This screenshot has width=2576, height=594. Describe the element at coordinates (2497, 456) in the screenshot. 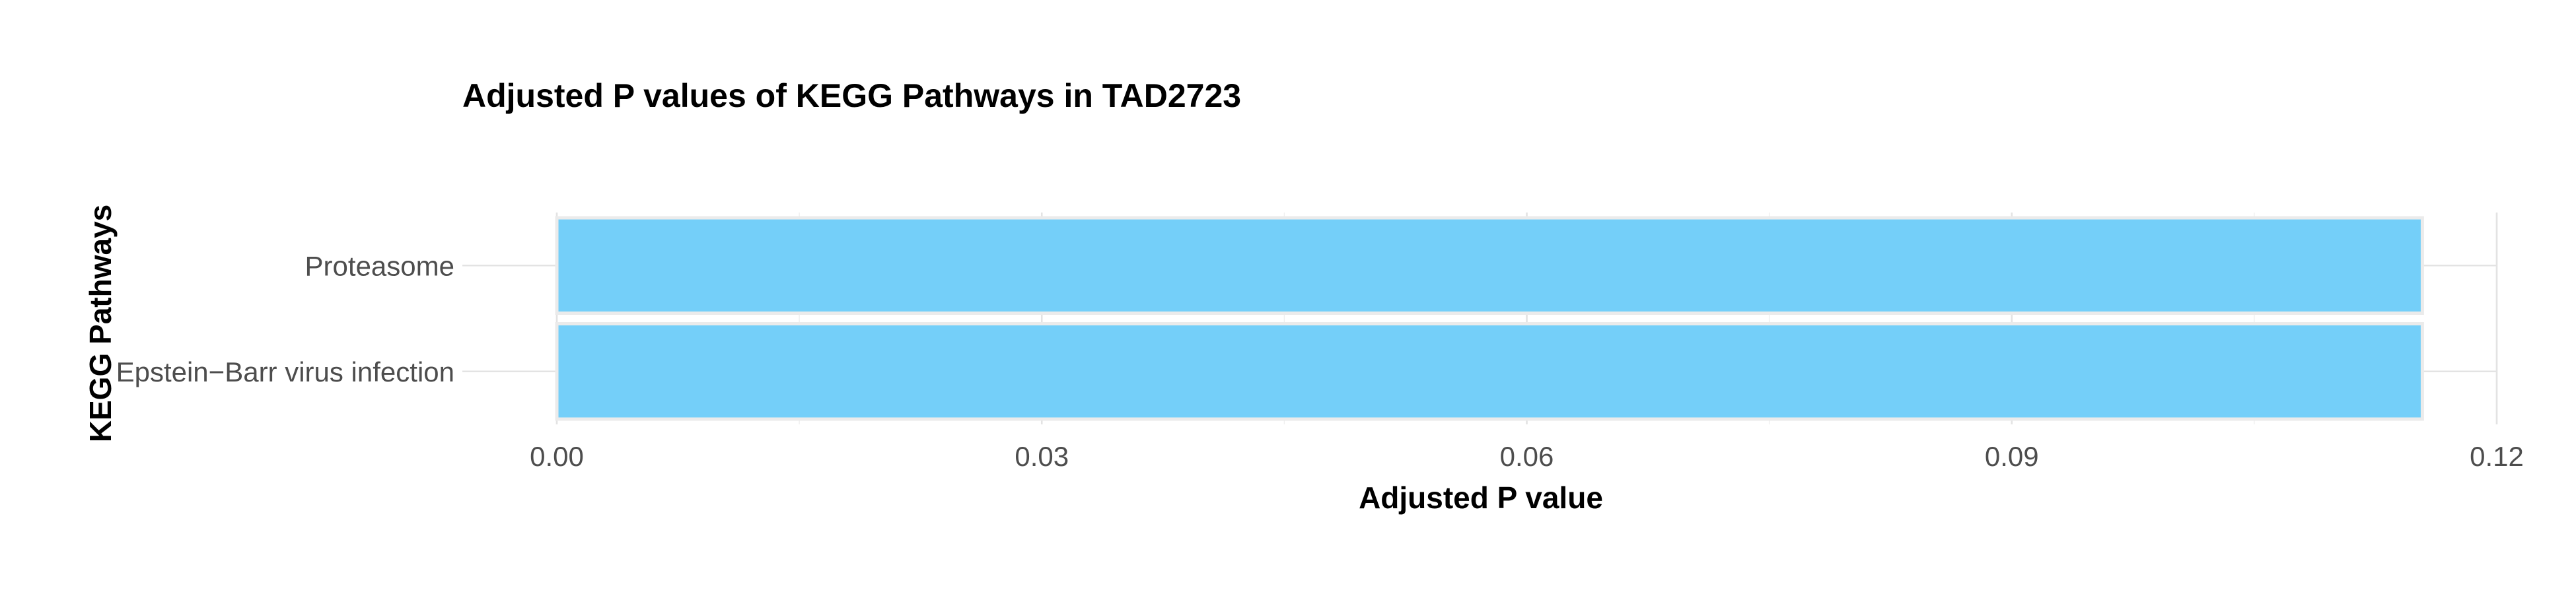

I see `x-tick-label: 0.12` at that location.